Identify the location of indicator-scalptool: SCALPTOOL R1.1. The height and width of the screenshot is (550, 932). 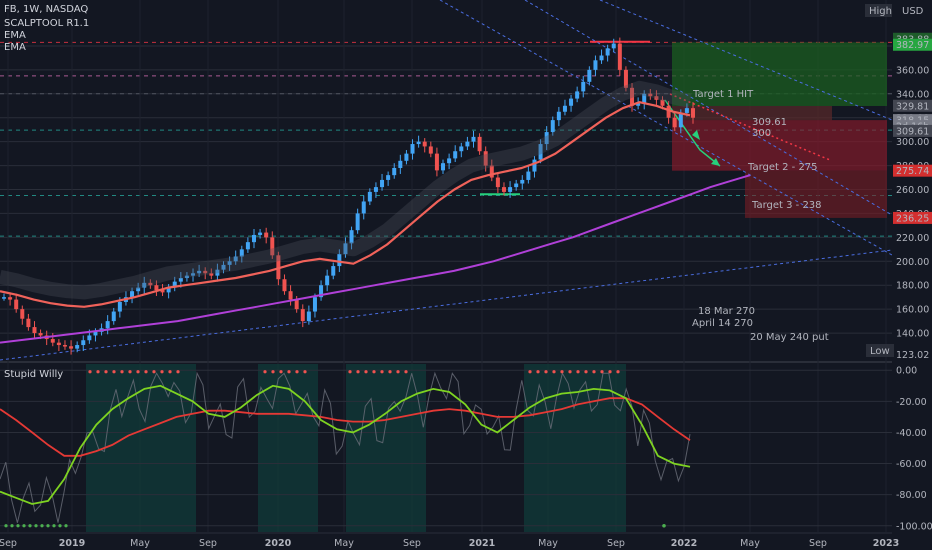
(46, 23).